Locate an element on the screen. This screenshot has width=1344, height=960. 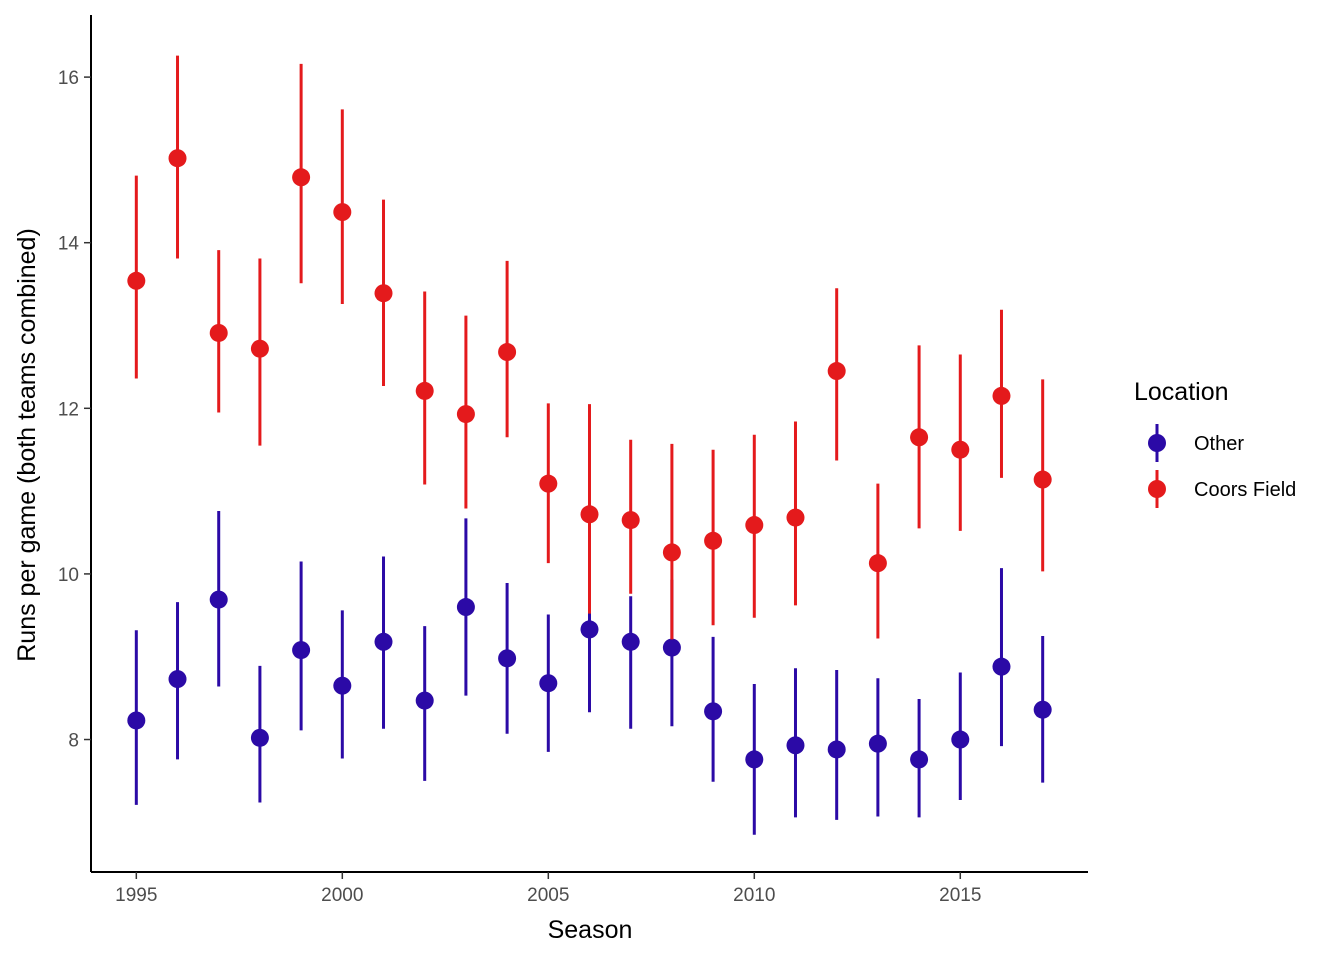
legend-item: Coors Field is located at coordinates (1222, 489).